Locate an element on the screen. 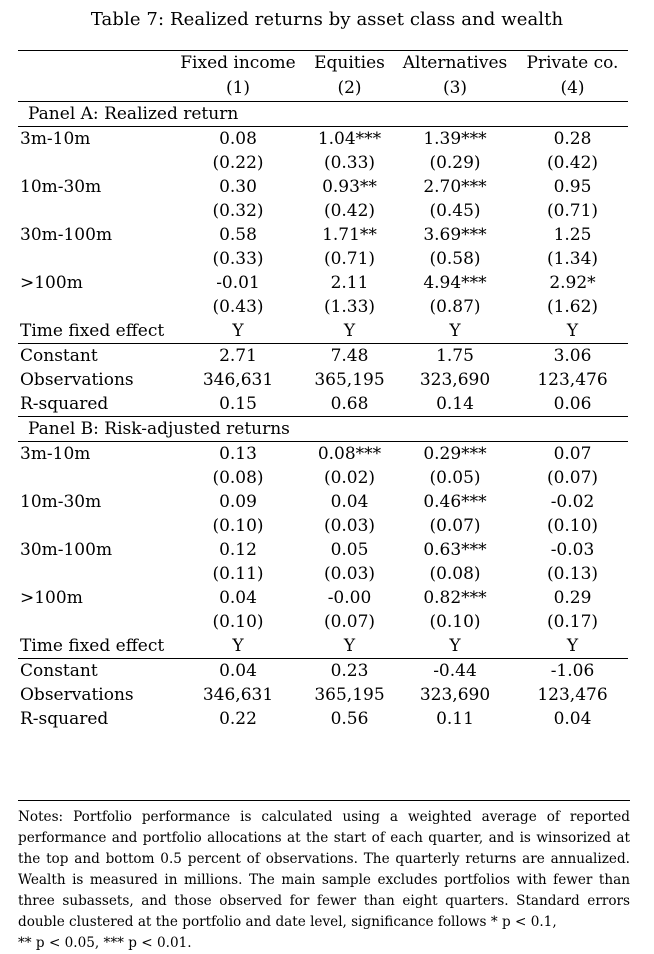 The width and height of the screenshot is (654, 954). column-number: (3) is located at coordinates (455, 88).